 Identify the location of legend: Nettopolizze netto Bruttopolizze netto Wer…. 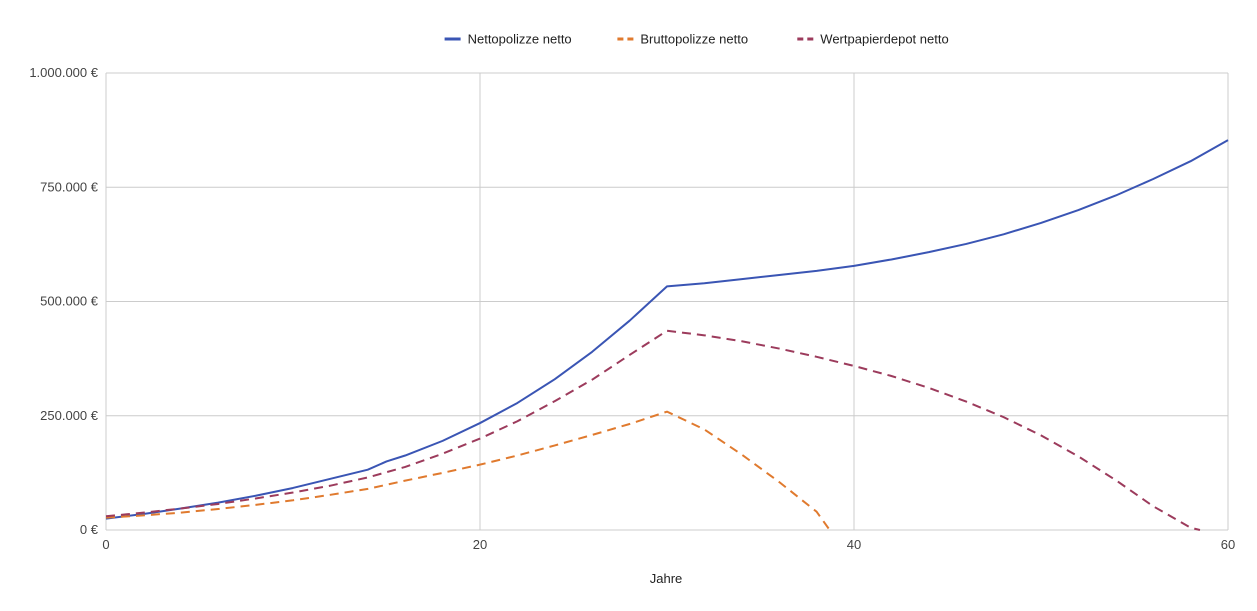
(696, 39).